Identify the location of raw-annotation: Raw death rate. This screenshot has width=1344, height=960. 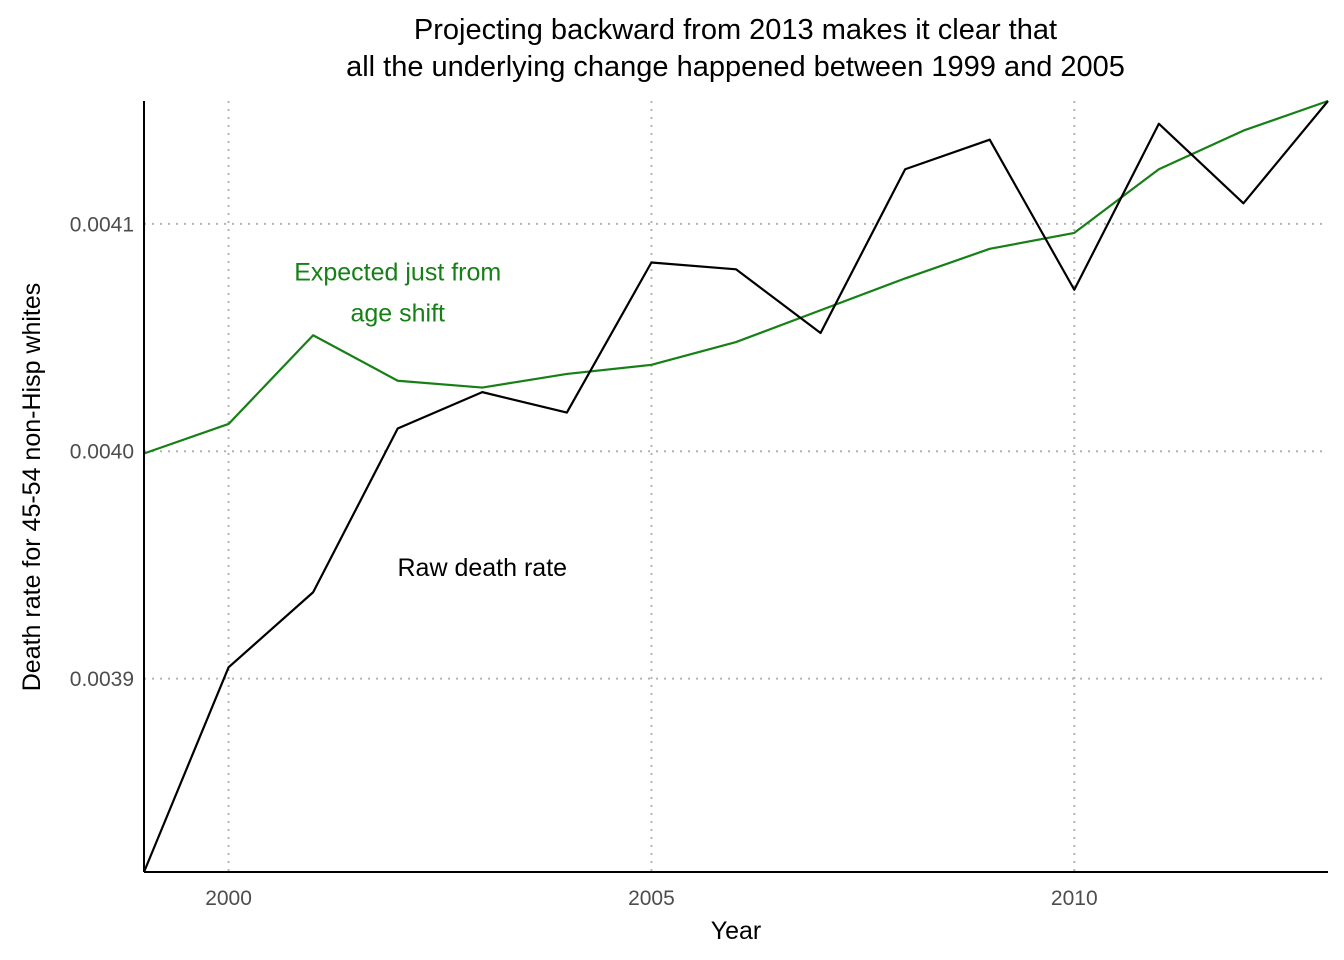
(483, 568).